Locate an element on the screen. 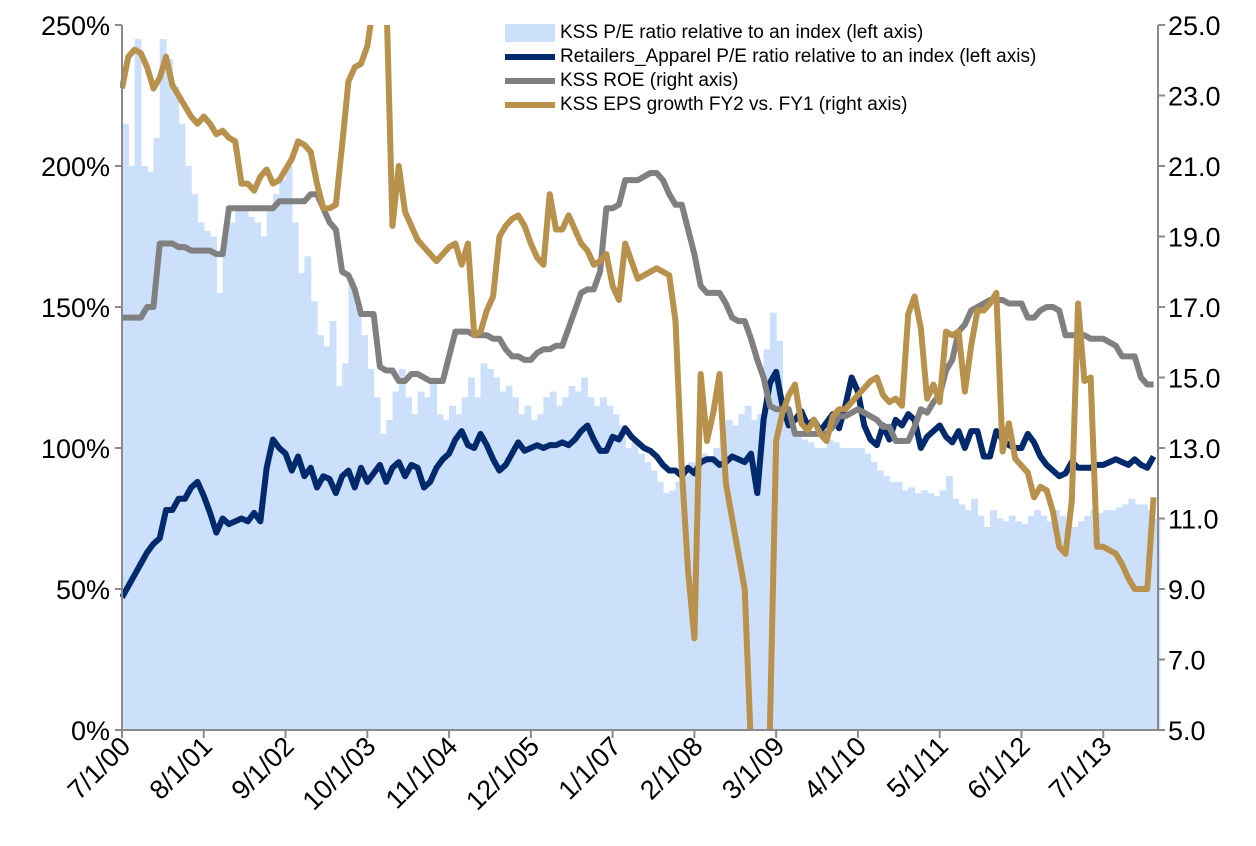  y2-tick-label: 19.0 is located at coordinates (1194, 238).